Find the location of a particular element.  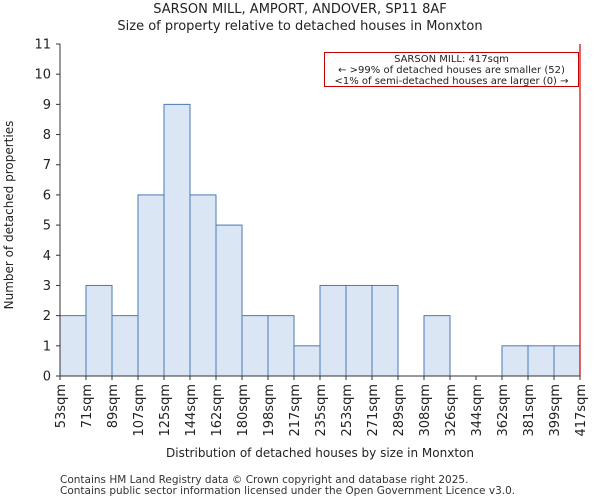

y-tick-label: 10 is located at coordinates (42, 75).